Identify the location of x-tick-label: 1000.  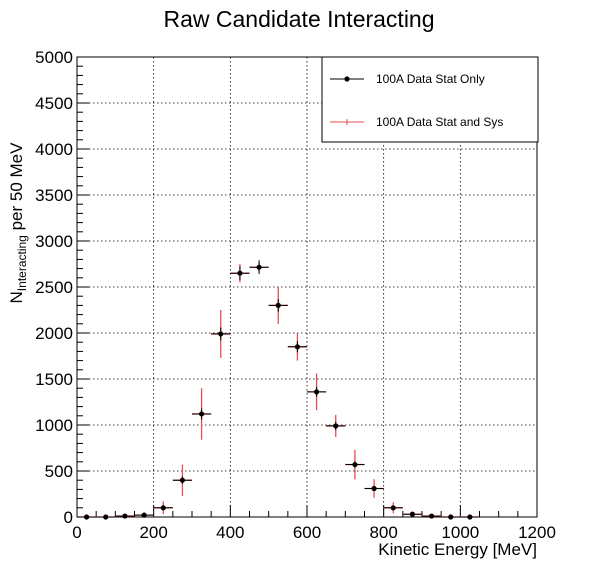
(460, 532).